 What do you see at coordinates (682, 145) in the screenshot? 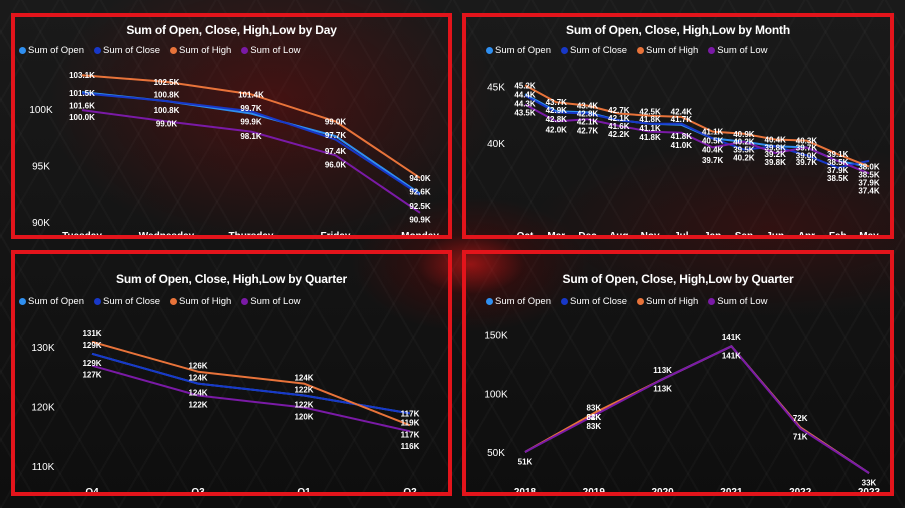
I see `data-label: 41.0K` at bounding box center [682, 145].